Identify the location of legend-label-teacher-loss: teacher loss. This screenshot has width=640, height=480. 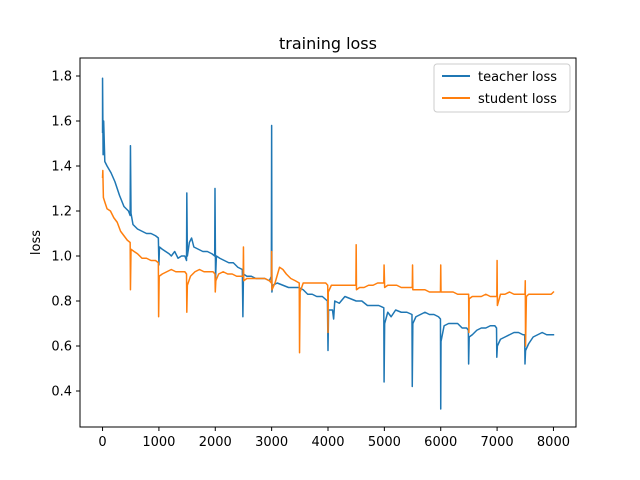
(517, 77).